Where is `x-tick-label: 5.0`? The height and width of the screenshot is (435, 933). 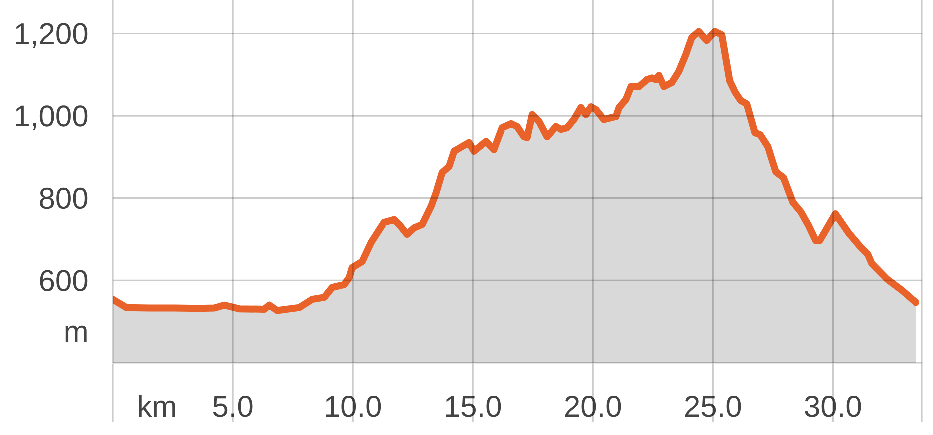 x-tick-label: 5.0 is located at coordinates (233, 407).